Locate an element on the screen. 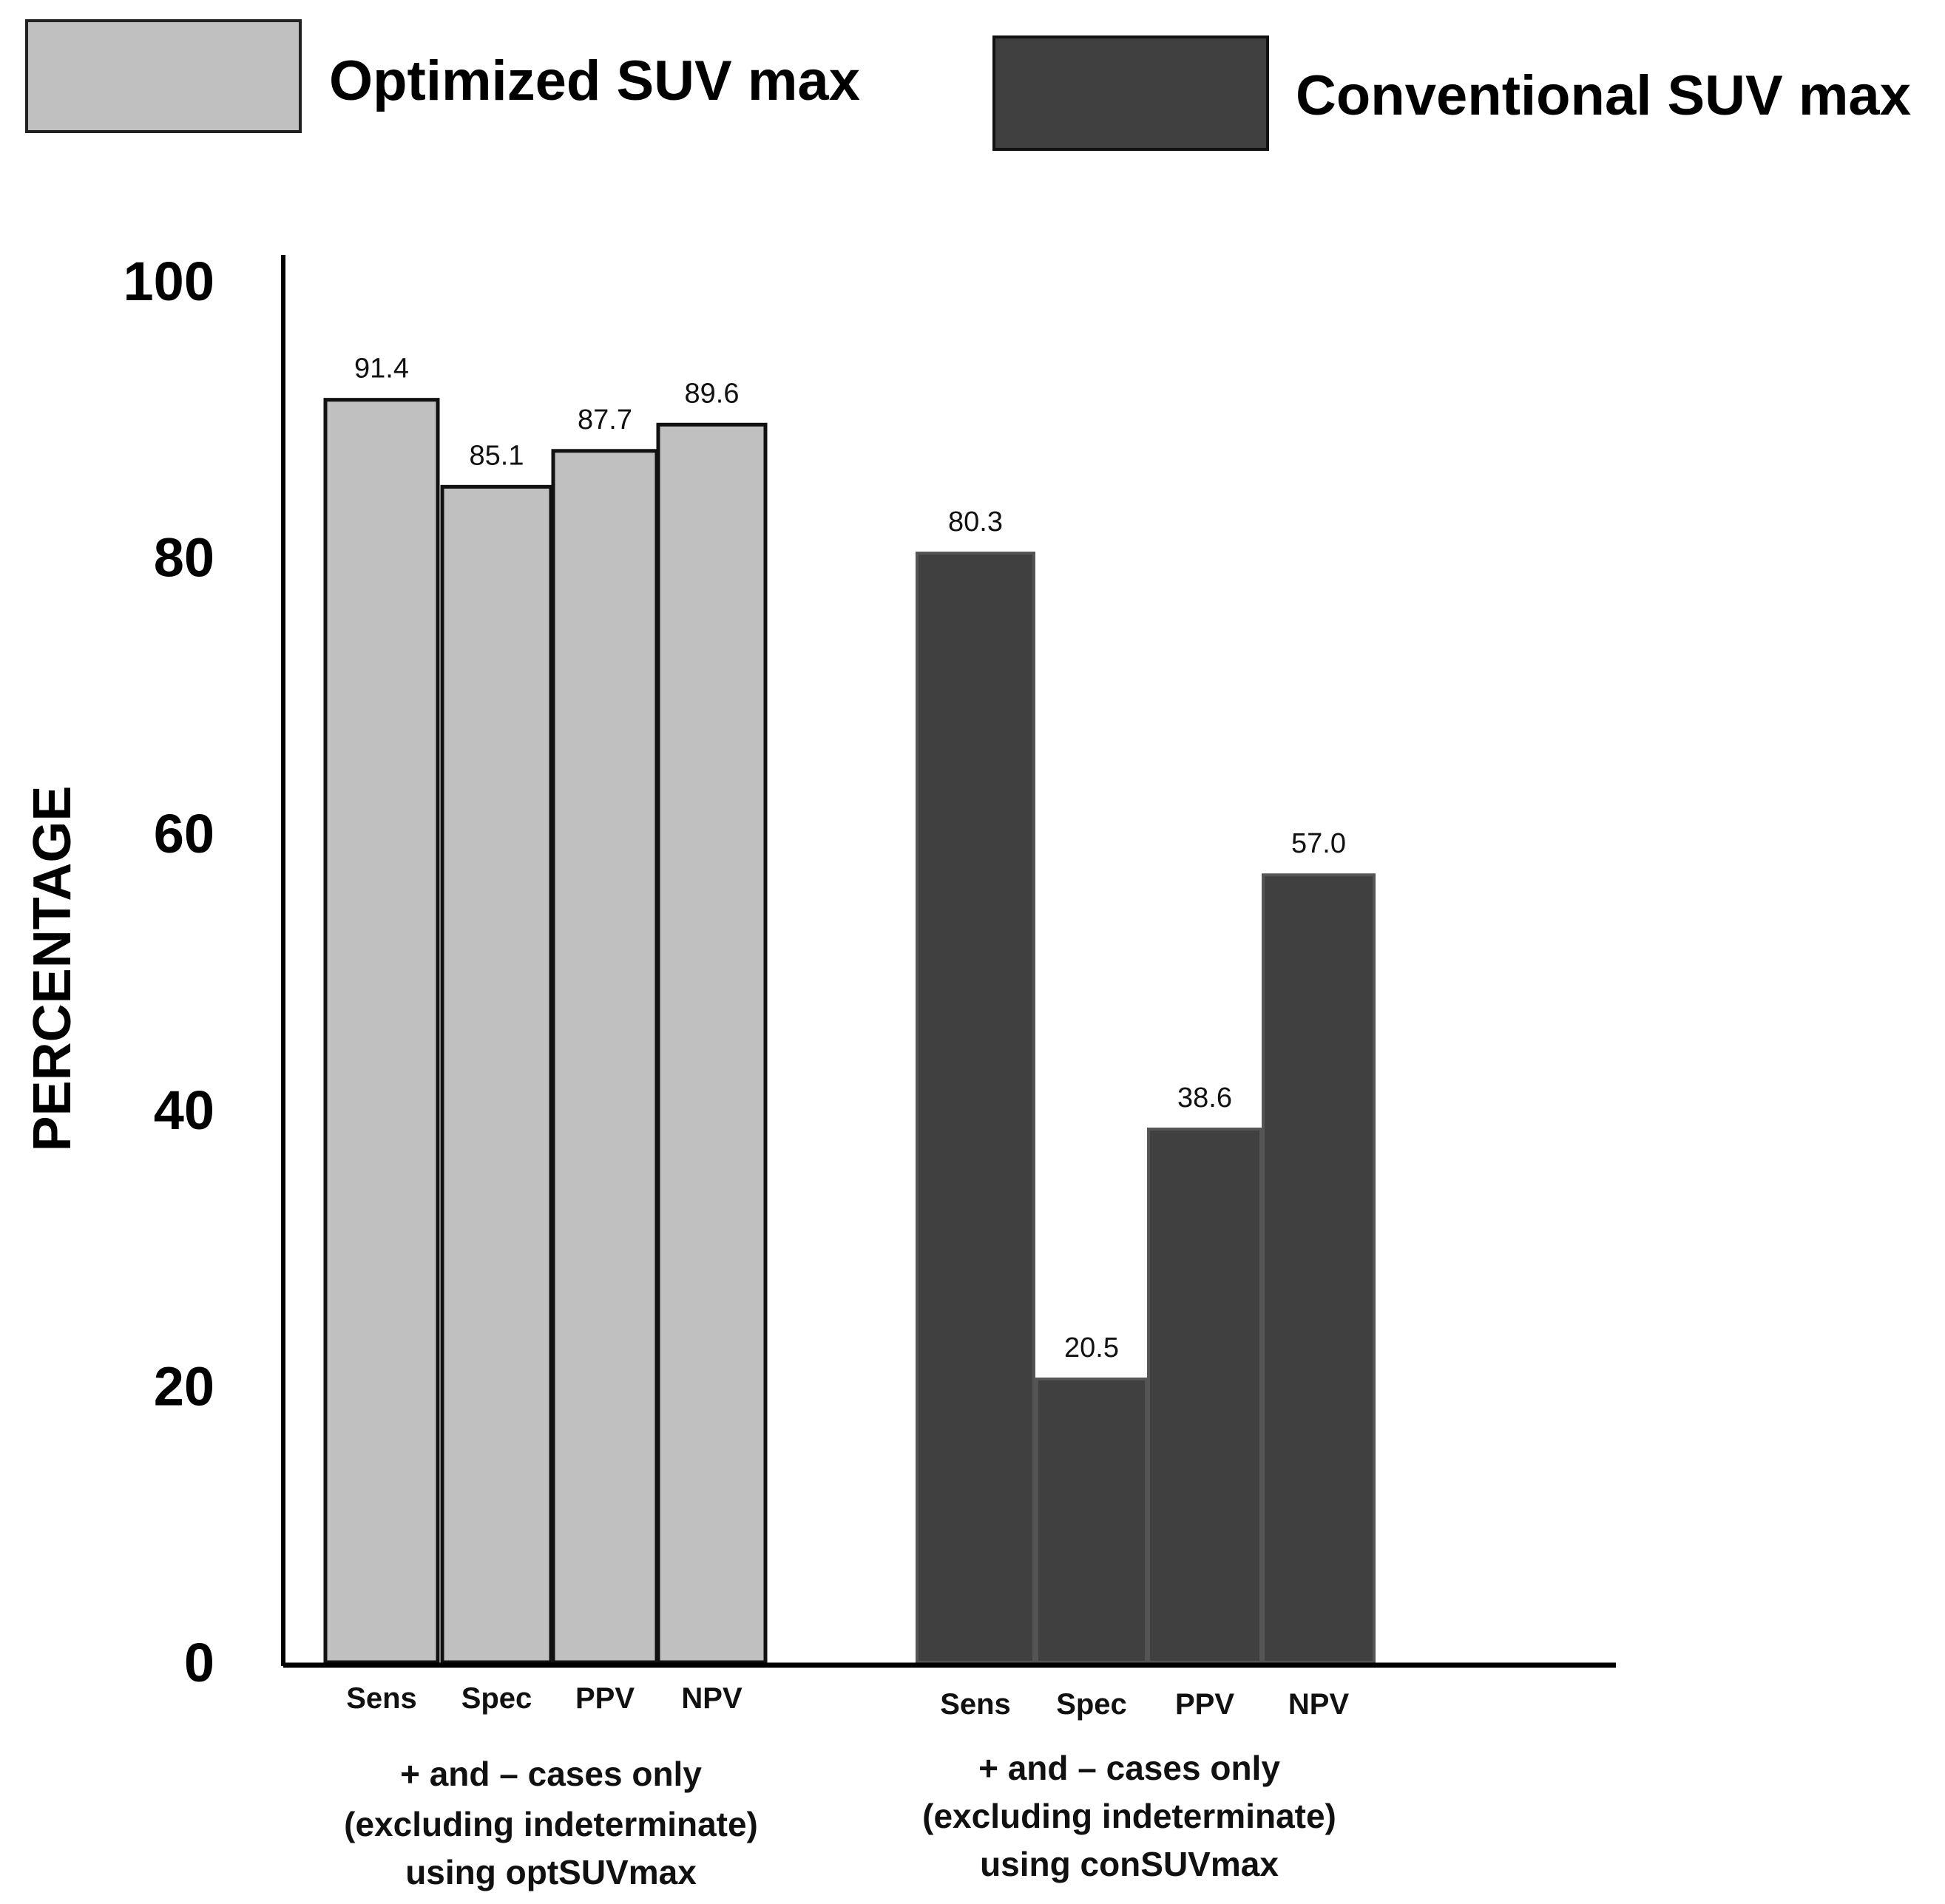  data-label-conventional-ppv: 38.6 is located at coordinates (1205, 1098).